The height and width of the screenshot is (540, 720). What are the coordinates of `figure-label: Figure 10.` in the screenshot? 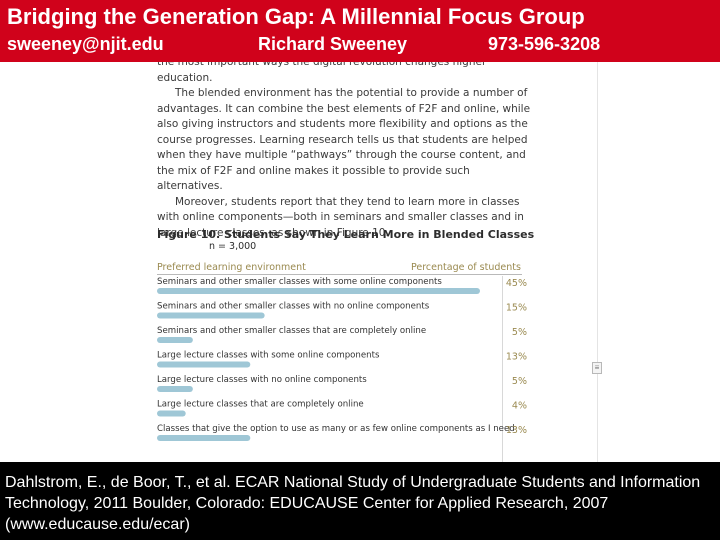 It's located at (189, 234).